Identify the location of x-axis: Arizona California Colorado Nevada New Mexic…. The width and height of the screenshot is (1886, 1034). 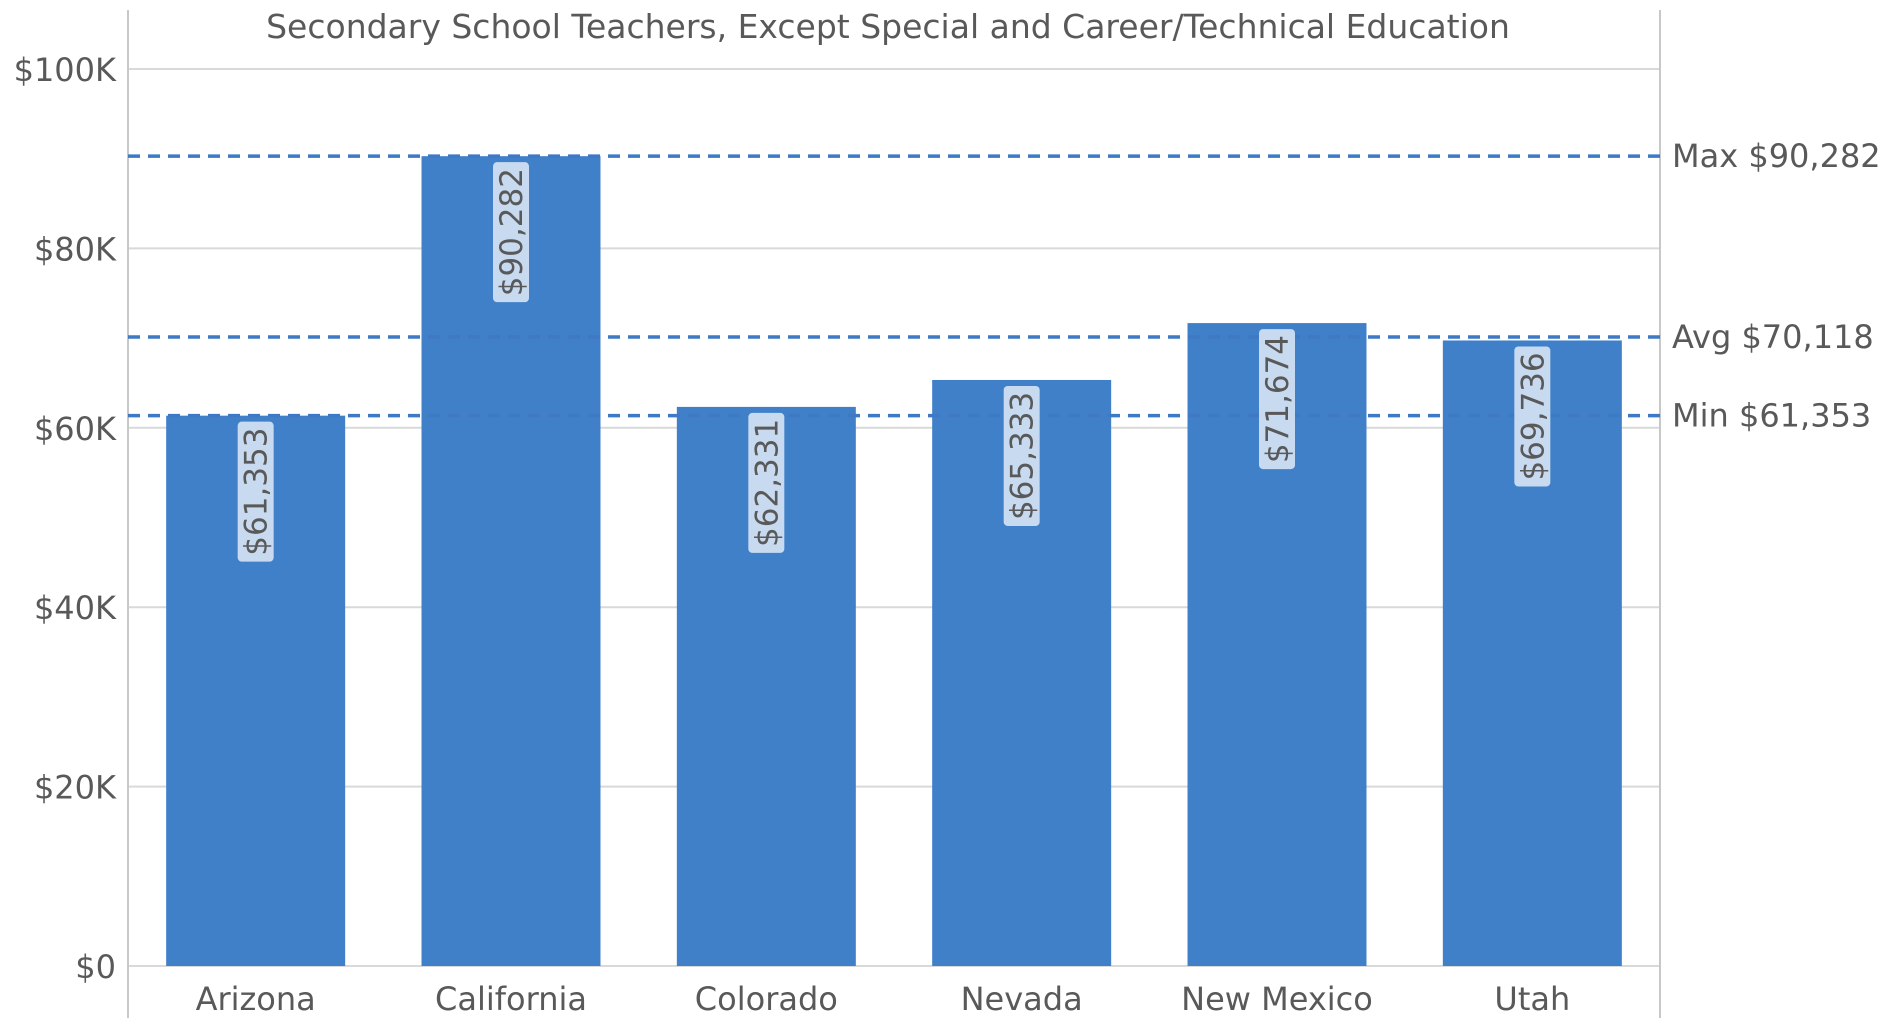
(883, 999).